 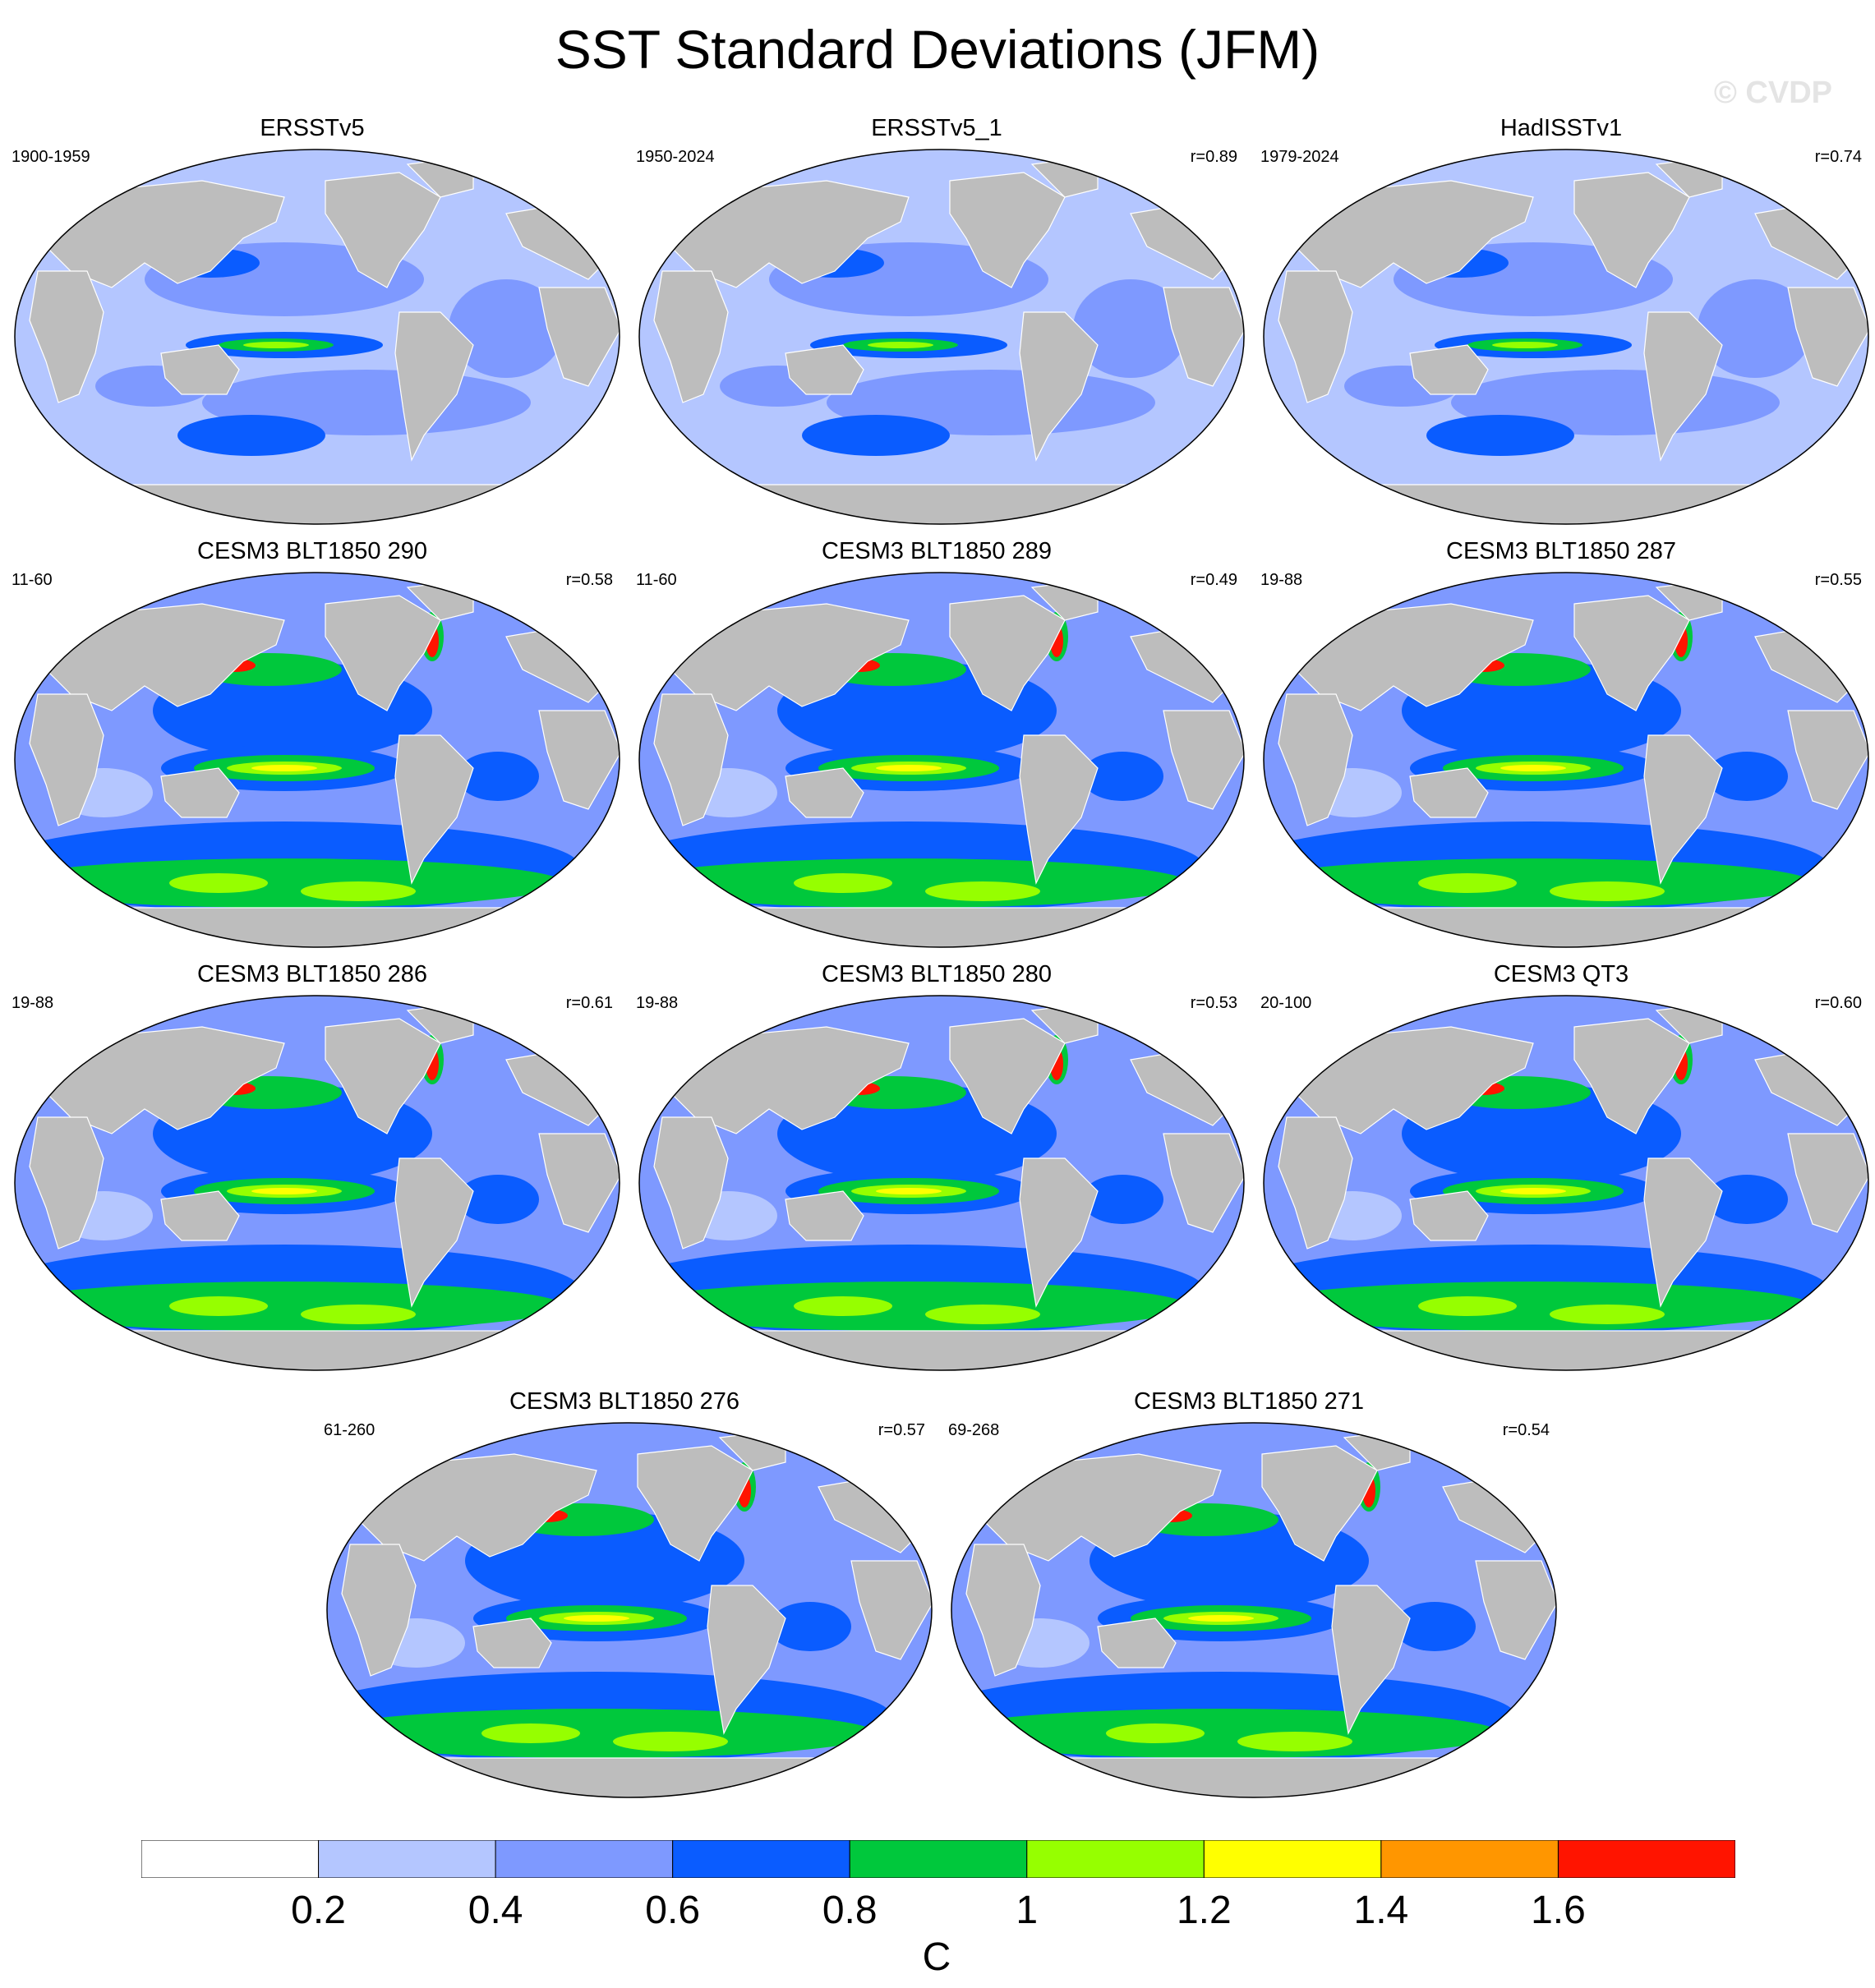 What do you see at coordinates (312, 128) in the screenshot?
I see `panel-title: ERSSTv5` at bounding box center [312, 128].